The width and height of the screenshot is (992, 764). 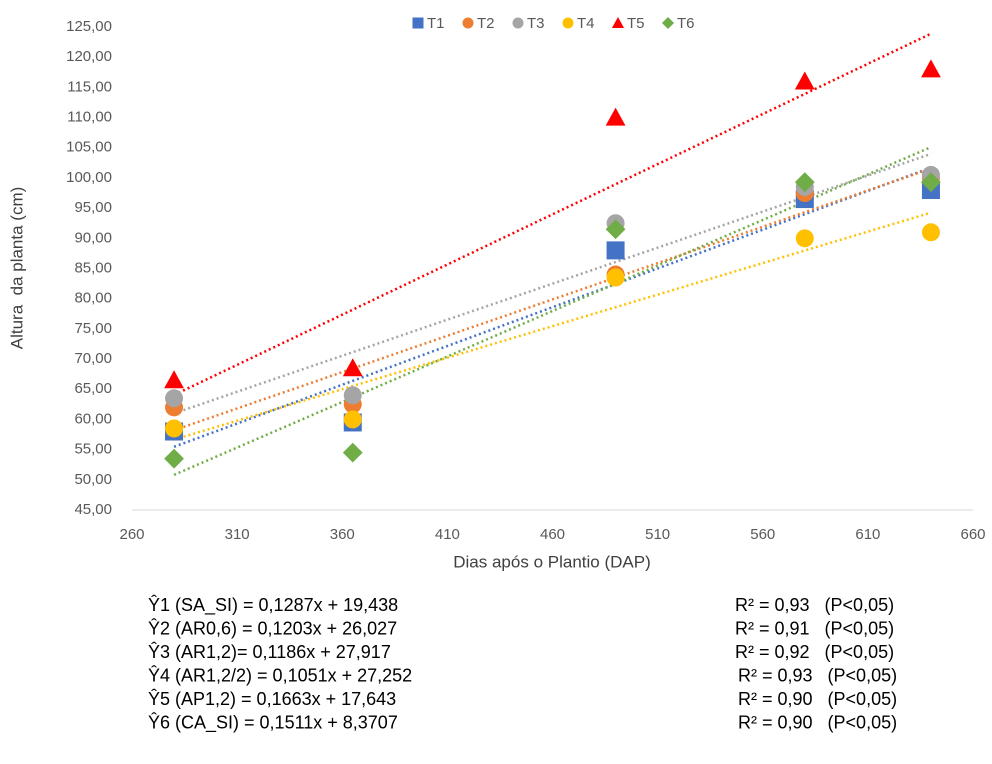 What do you see at coordinates (89, 147) in the screenshot?
I see `y-tick-label: 105,00` at bounding box center [89, 147].